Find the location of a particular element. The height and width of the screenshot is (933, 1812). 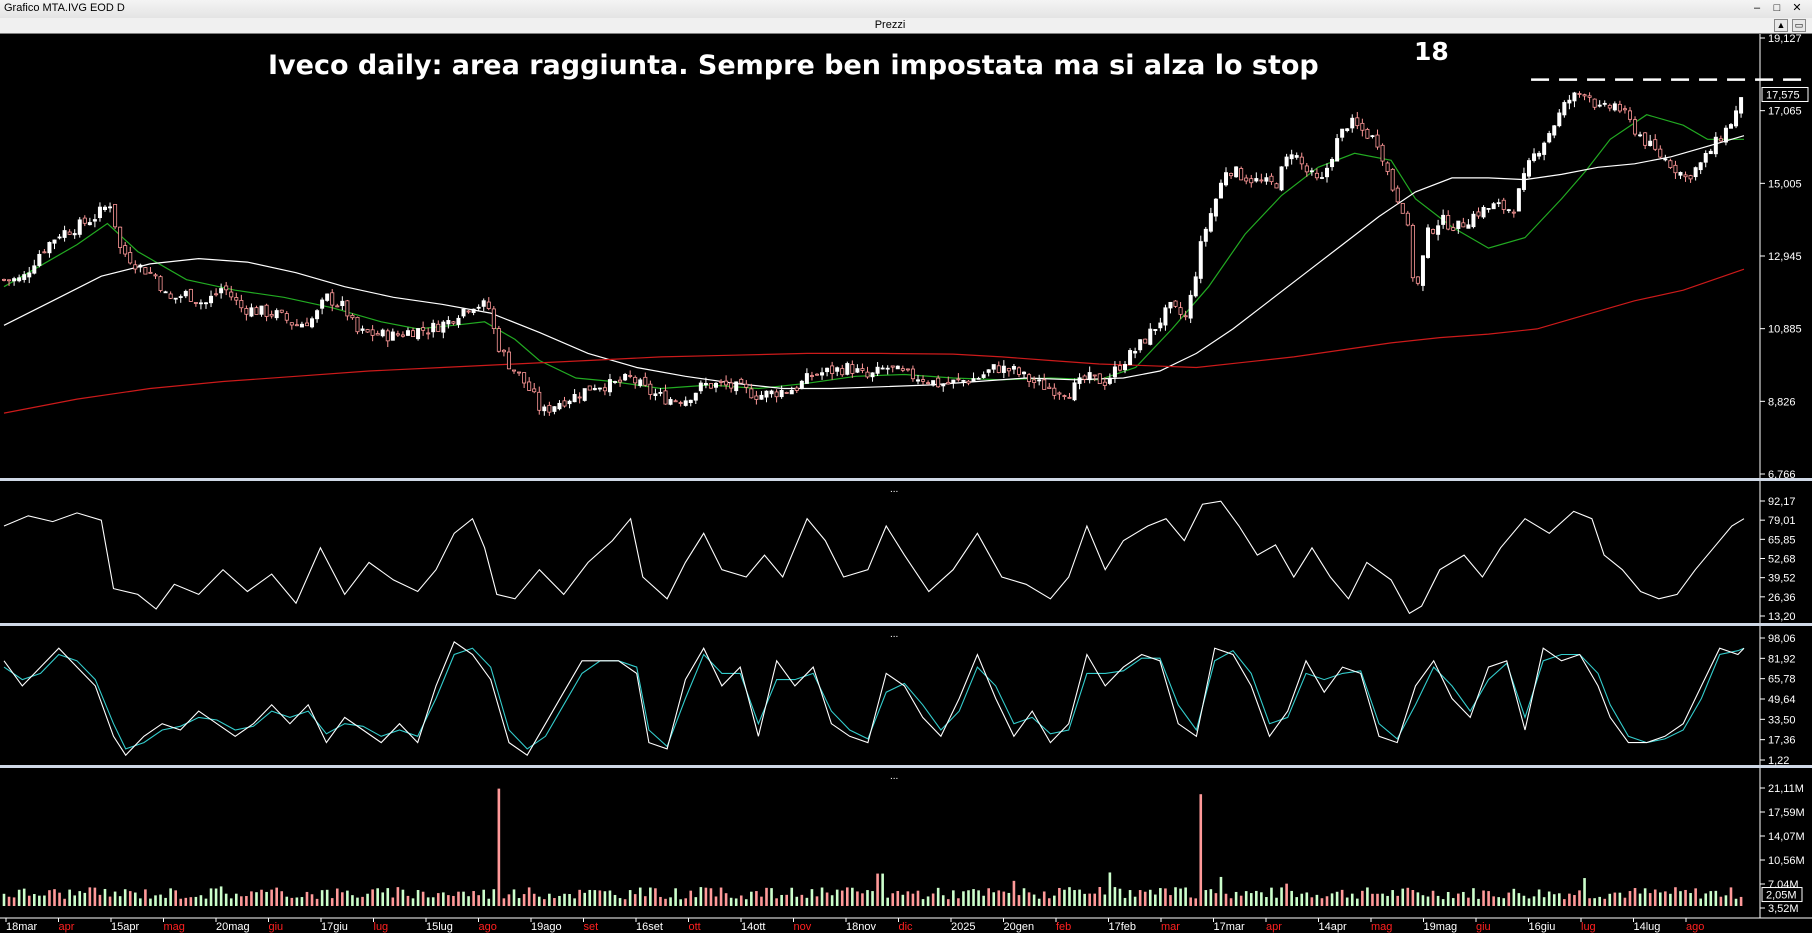

scroll-up-icon: ▲ is located at coordinates (1781, 25).